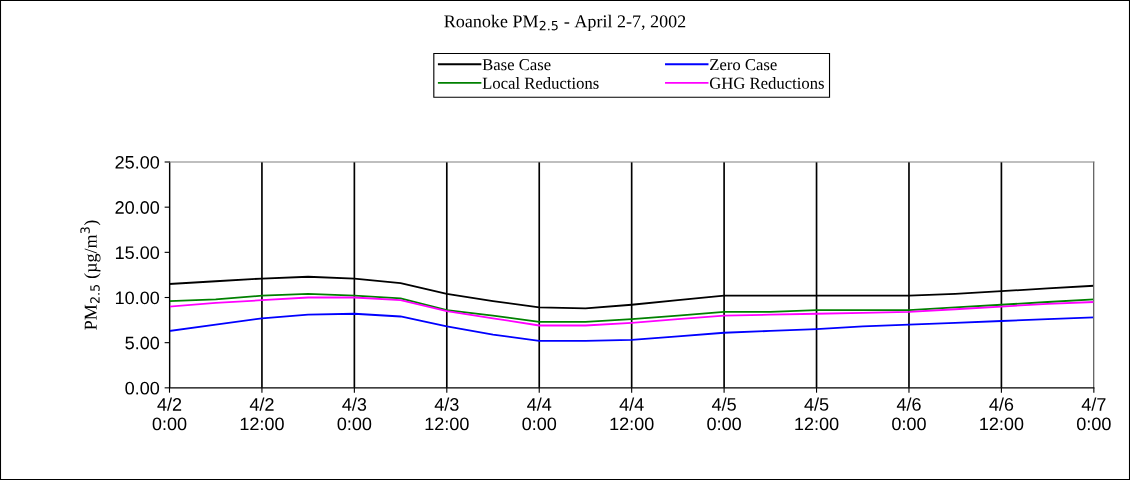 Image resolution: width=1130 pixels, height=480 pixels. I want to click on x-tick-label: 4/4 12:00, so click(632, 414).